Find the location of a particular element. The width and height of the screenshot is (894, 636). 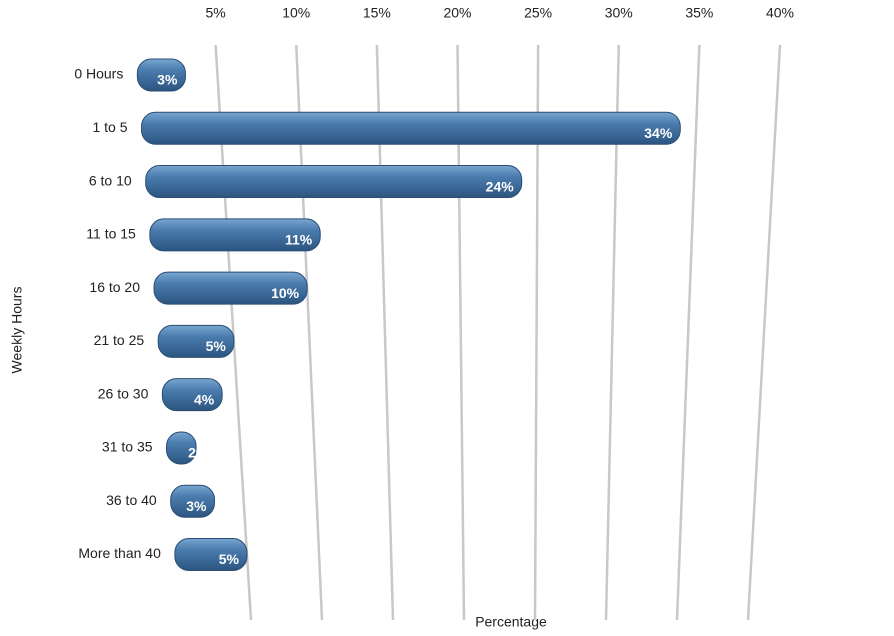

y-tick-label: 1 to 5 is located at coordinates (109, 127).